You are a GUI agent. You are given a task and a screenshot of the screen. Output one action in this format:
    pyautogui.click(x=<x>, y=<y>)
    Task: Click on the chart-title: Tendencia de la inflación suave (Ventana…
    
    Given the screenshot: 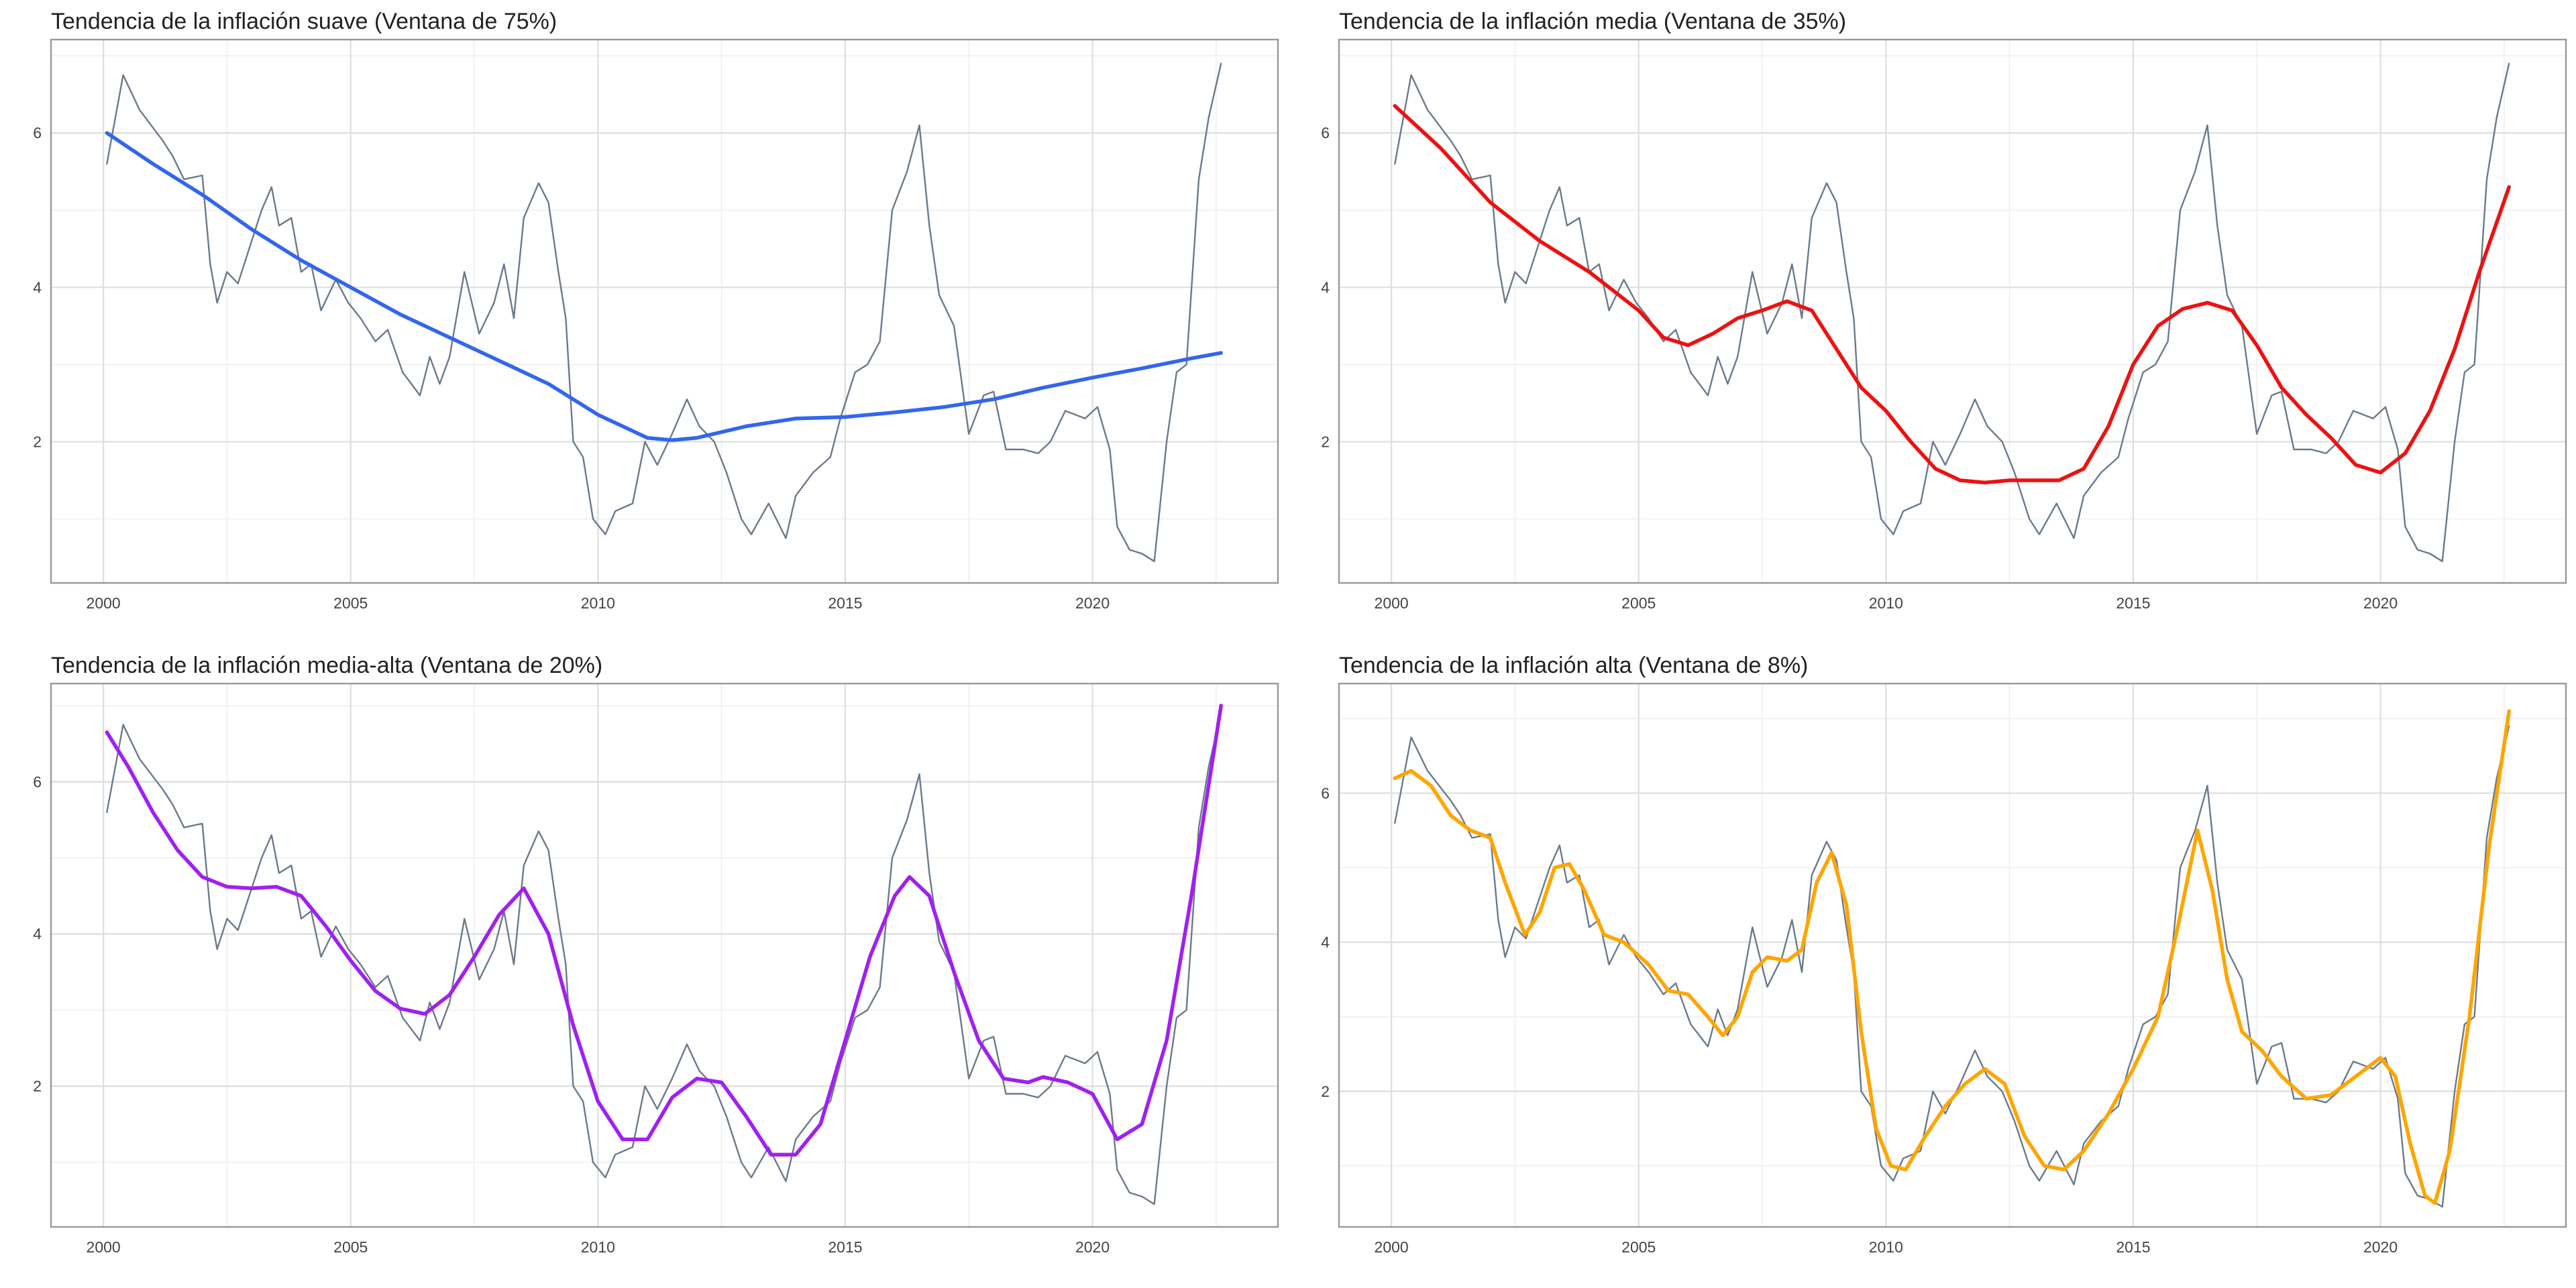 What is the action you would take?
    pyautogui.click(x=304, y=21)
    